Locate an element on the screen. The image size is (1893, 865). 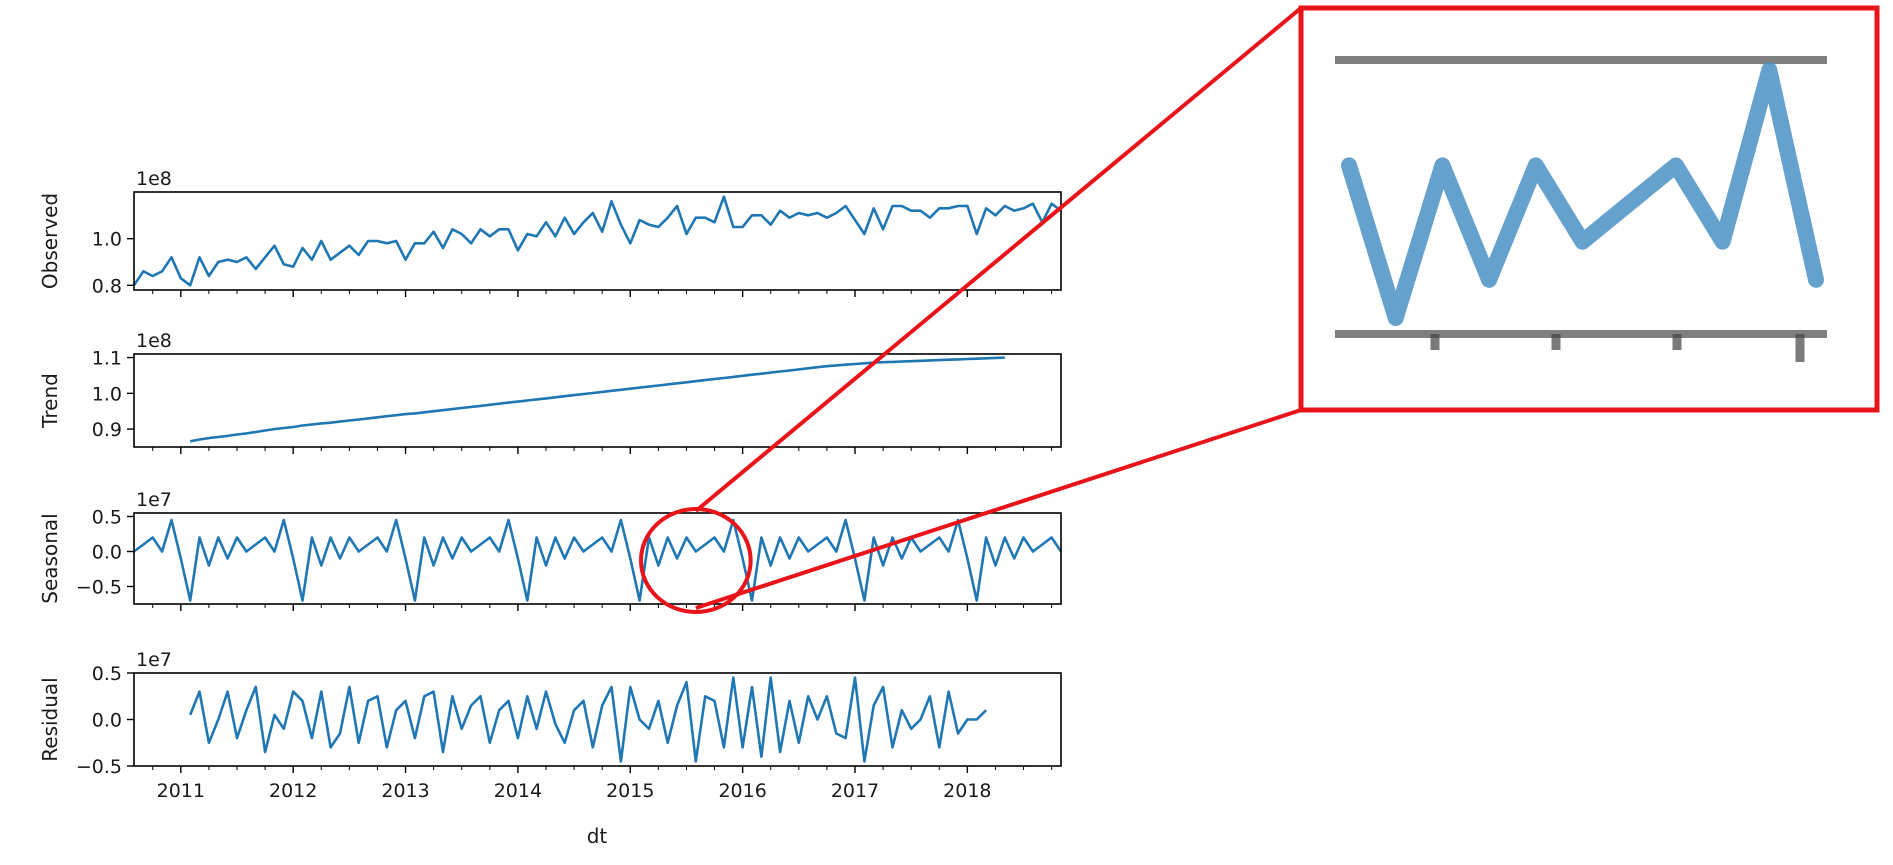
seasonal-axes-frame is located at coordinates (597, 558).